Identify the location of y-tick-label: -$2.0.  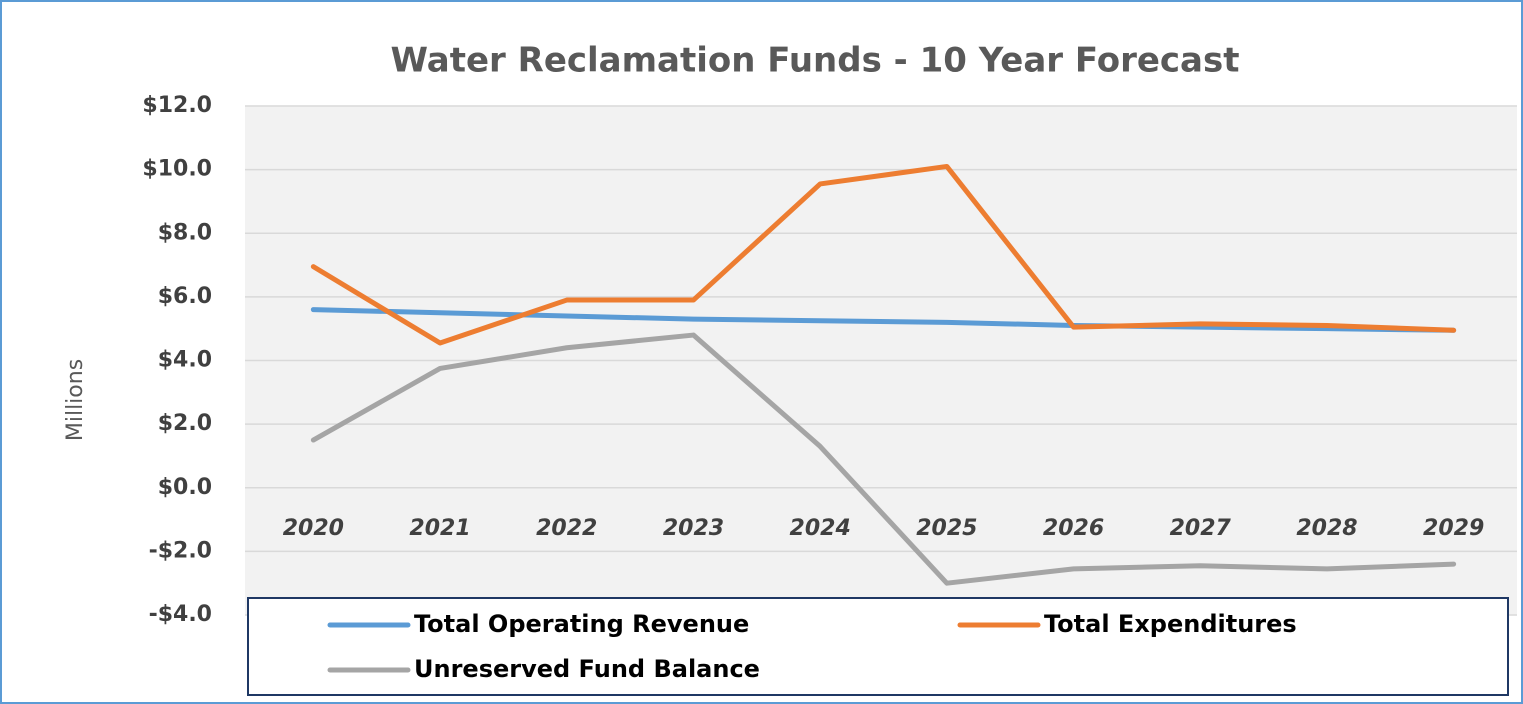
(180, 550).